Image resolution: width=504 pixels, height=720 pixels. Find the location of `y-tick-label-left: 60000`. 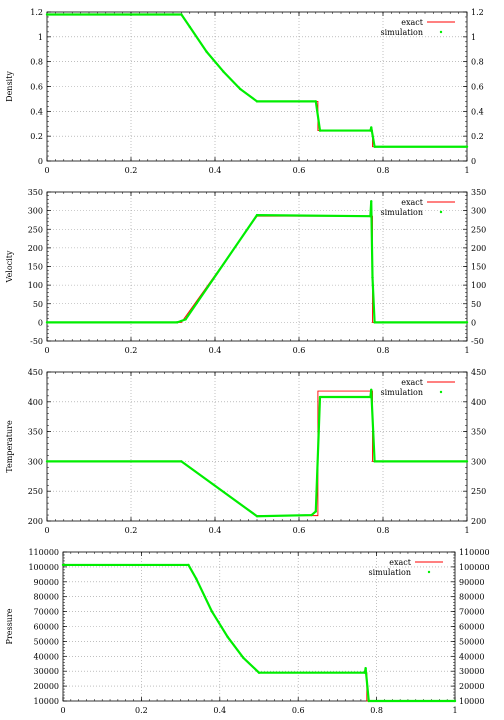

y-tick-label-left: 60000 is located at coordinates (46, 627).